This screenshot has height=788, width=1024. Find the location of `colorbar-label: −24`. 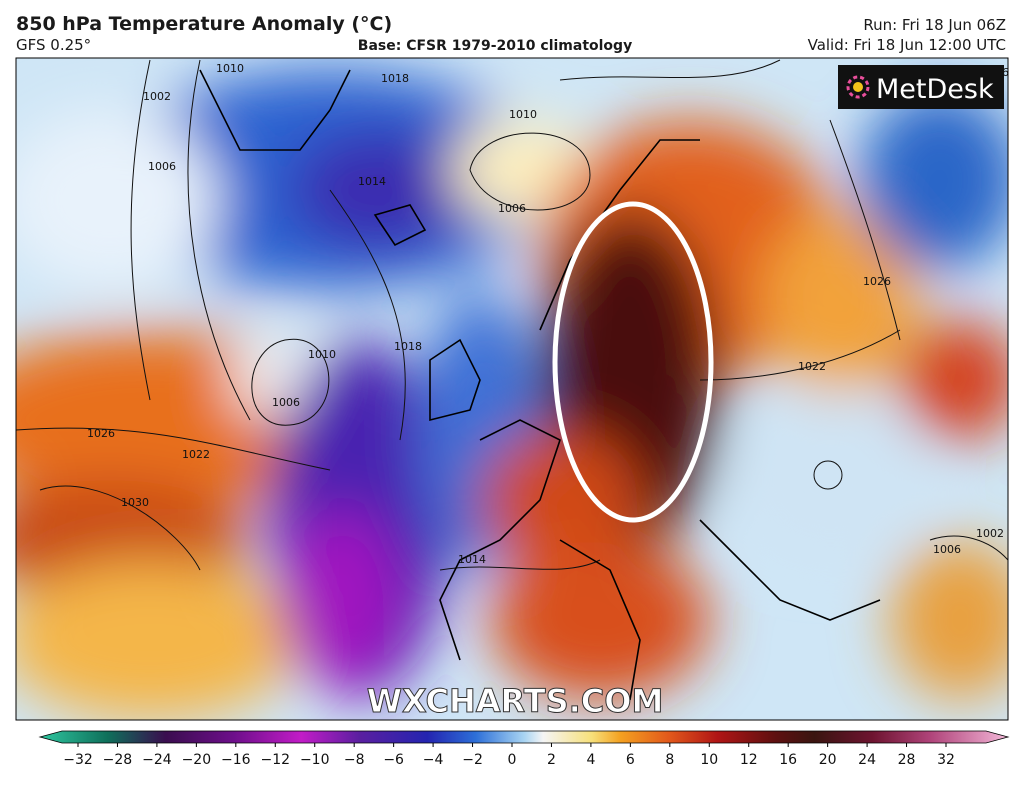

colorbar-label: −24 is located at coordinates (157, 760).